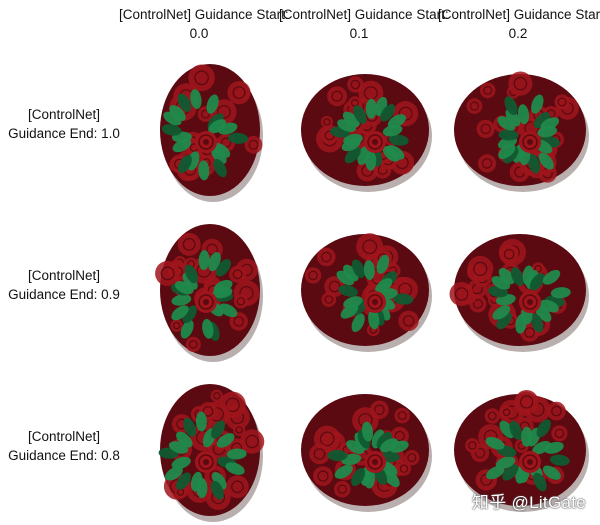  What do you see at coordinates (520, 450) in the screenshot?
I see `grid-image-r2-c2` at bounding box center [520, 450].